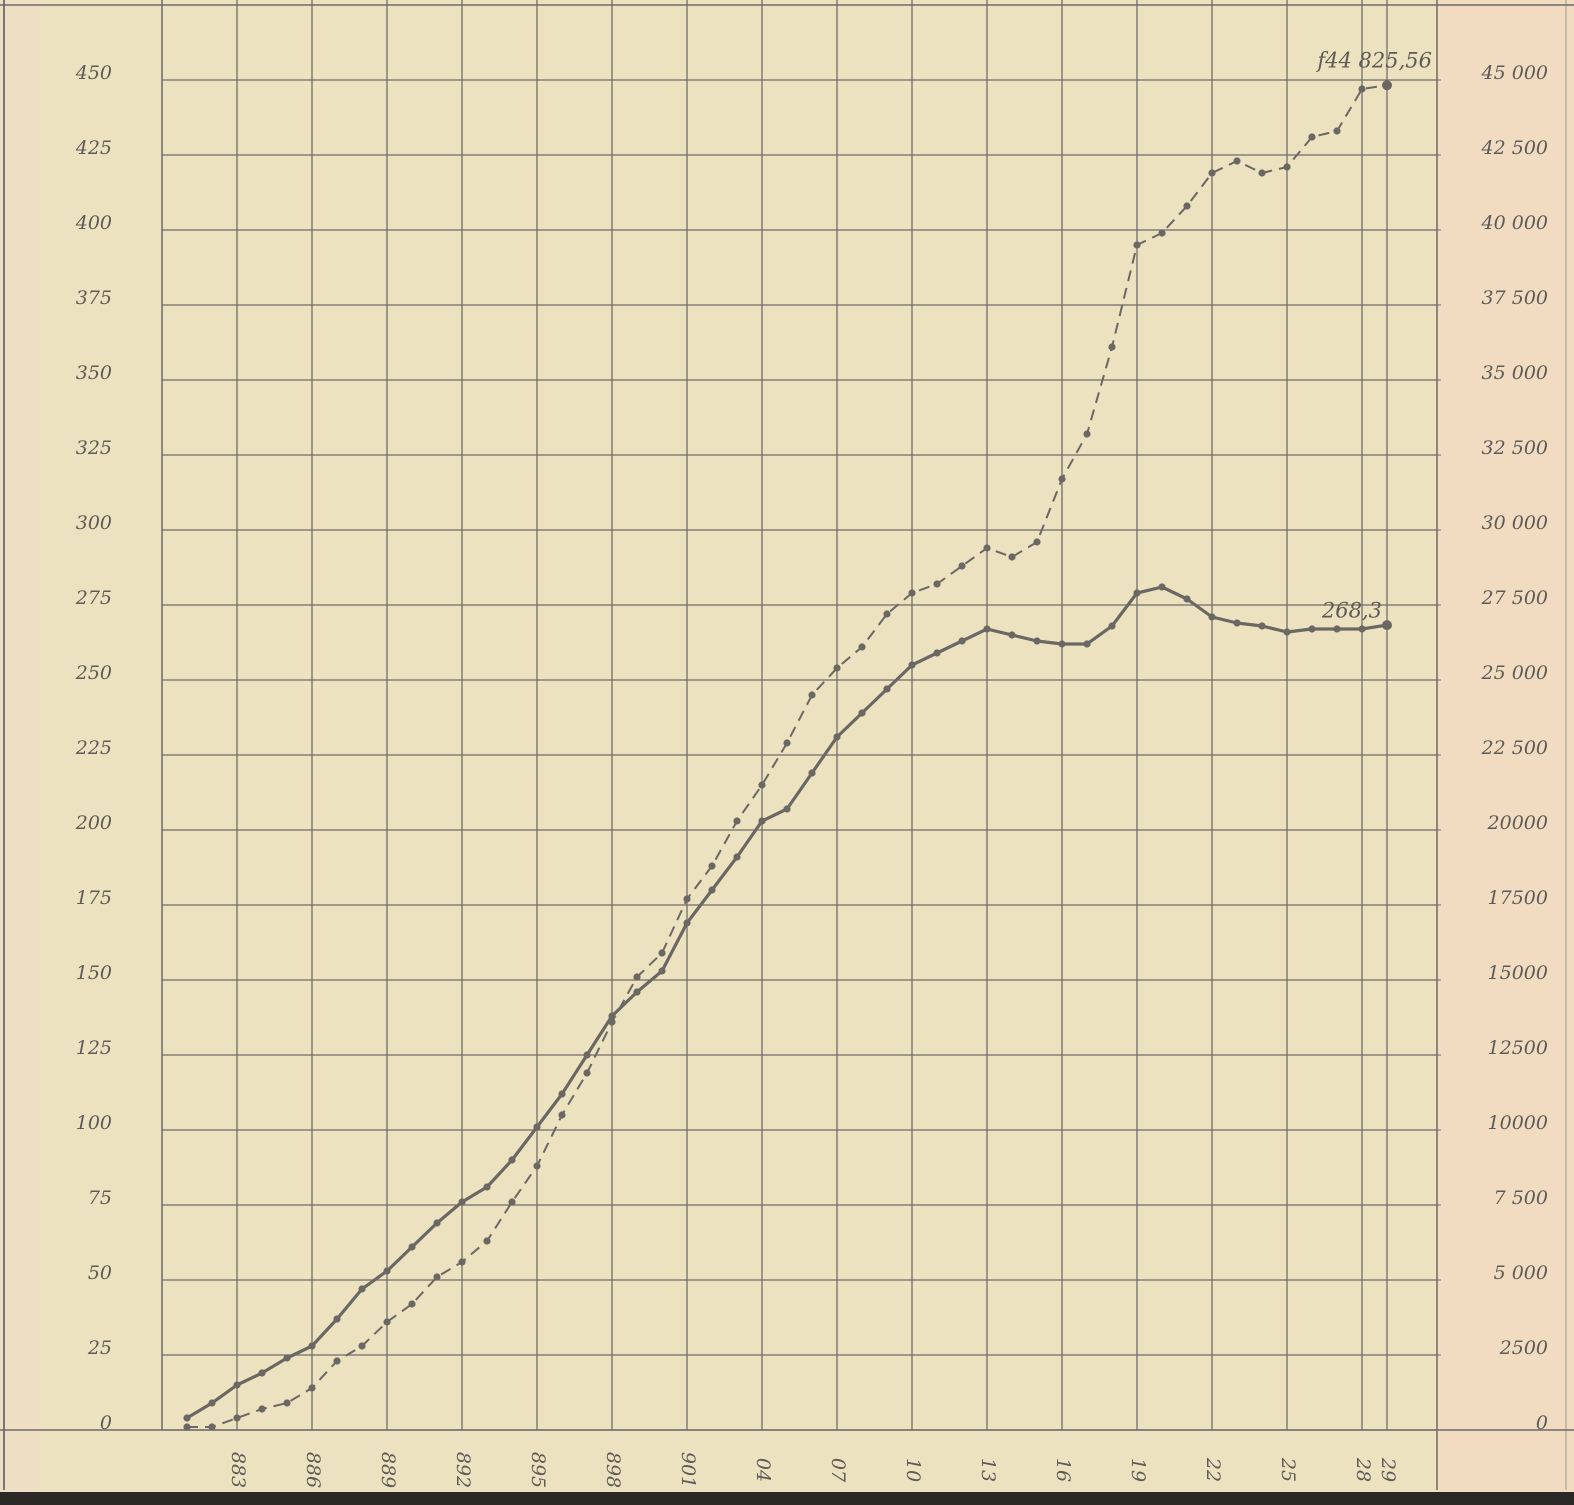 Image resolution: width=1574 pixels, height=1505 pixels. I want to click on y2-tick-label: 30 000, so click(1515, 523).